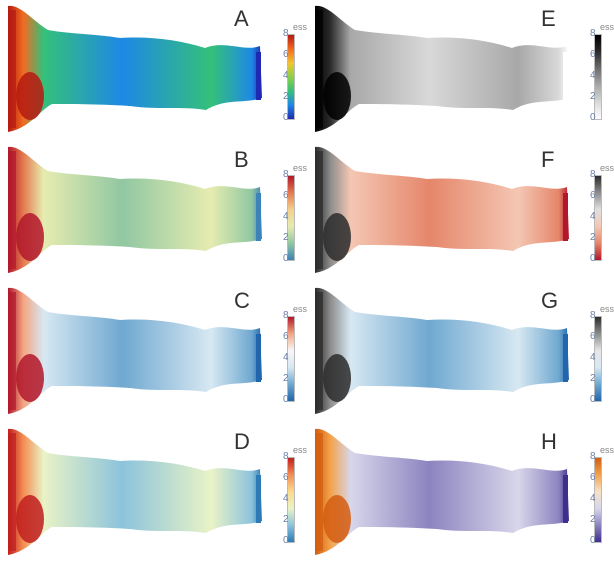  I want to click on panel-letter: B, so click(241, 159).